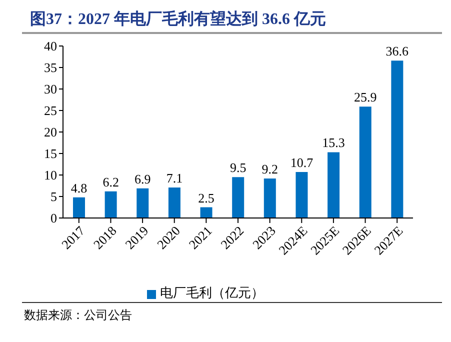 The width and height of the screenshot is (451, 342). Describe the element at coordinates (398, 51) in the screenshot. I see `data-label: 36.6` at that location.